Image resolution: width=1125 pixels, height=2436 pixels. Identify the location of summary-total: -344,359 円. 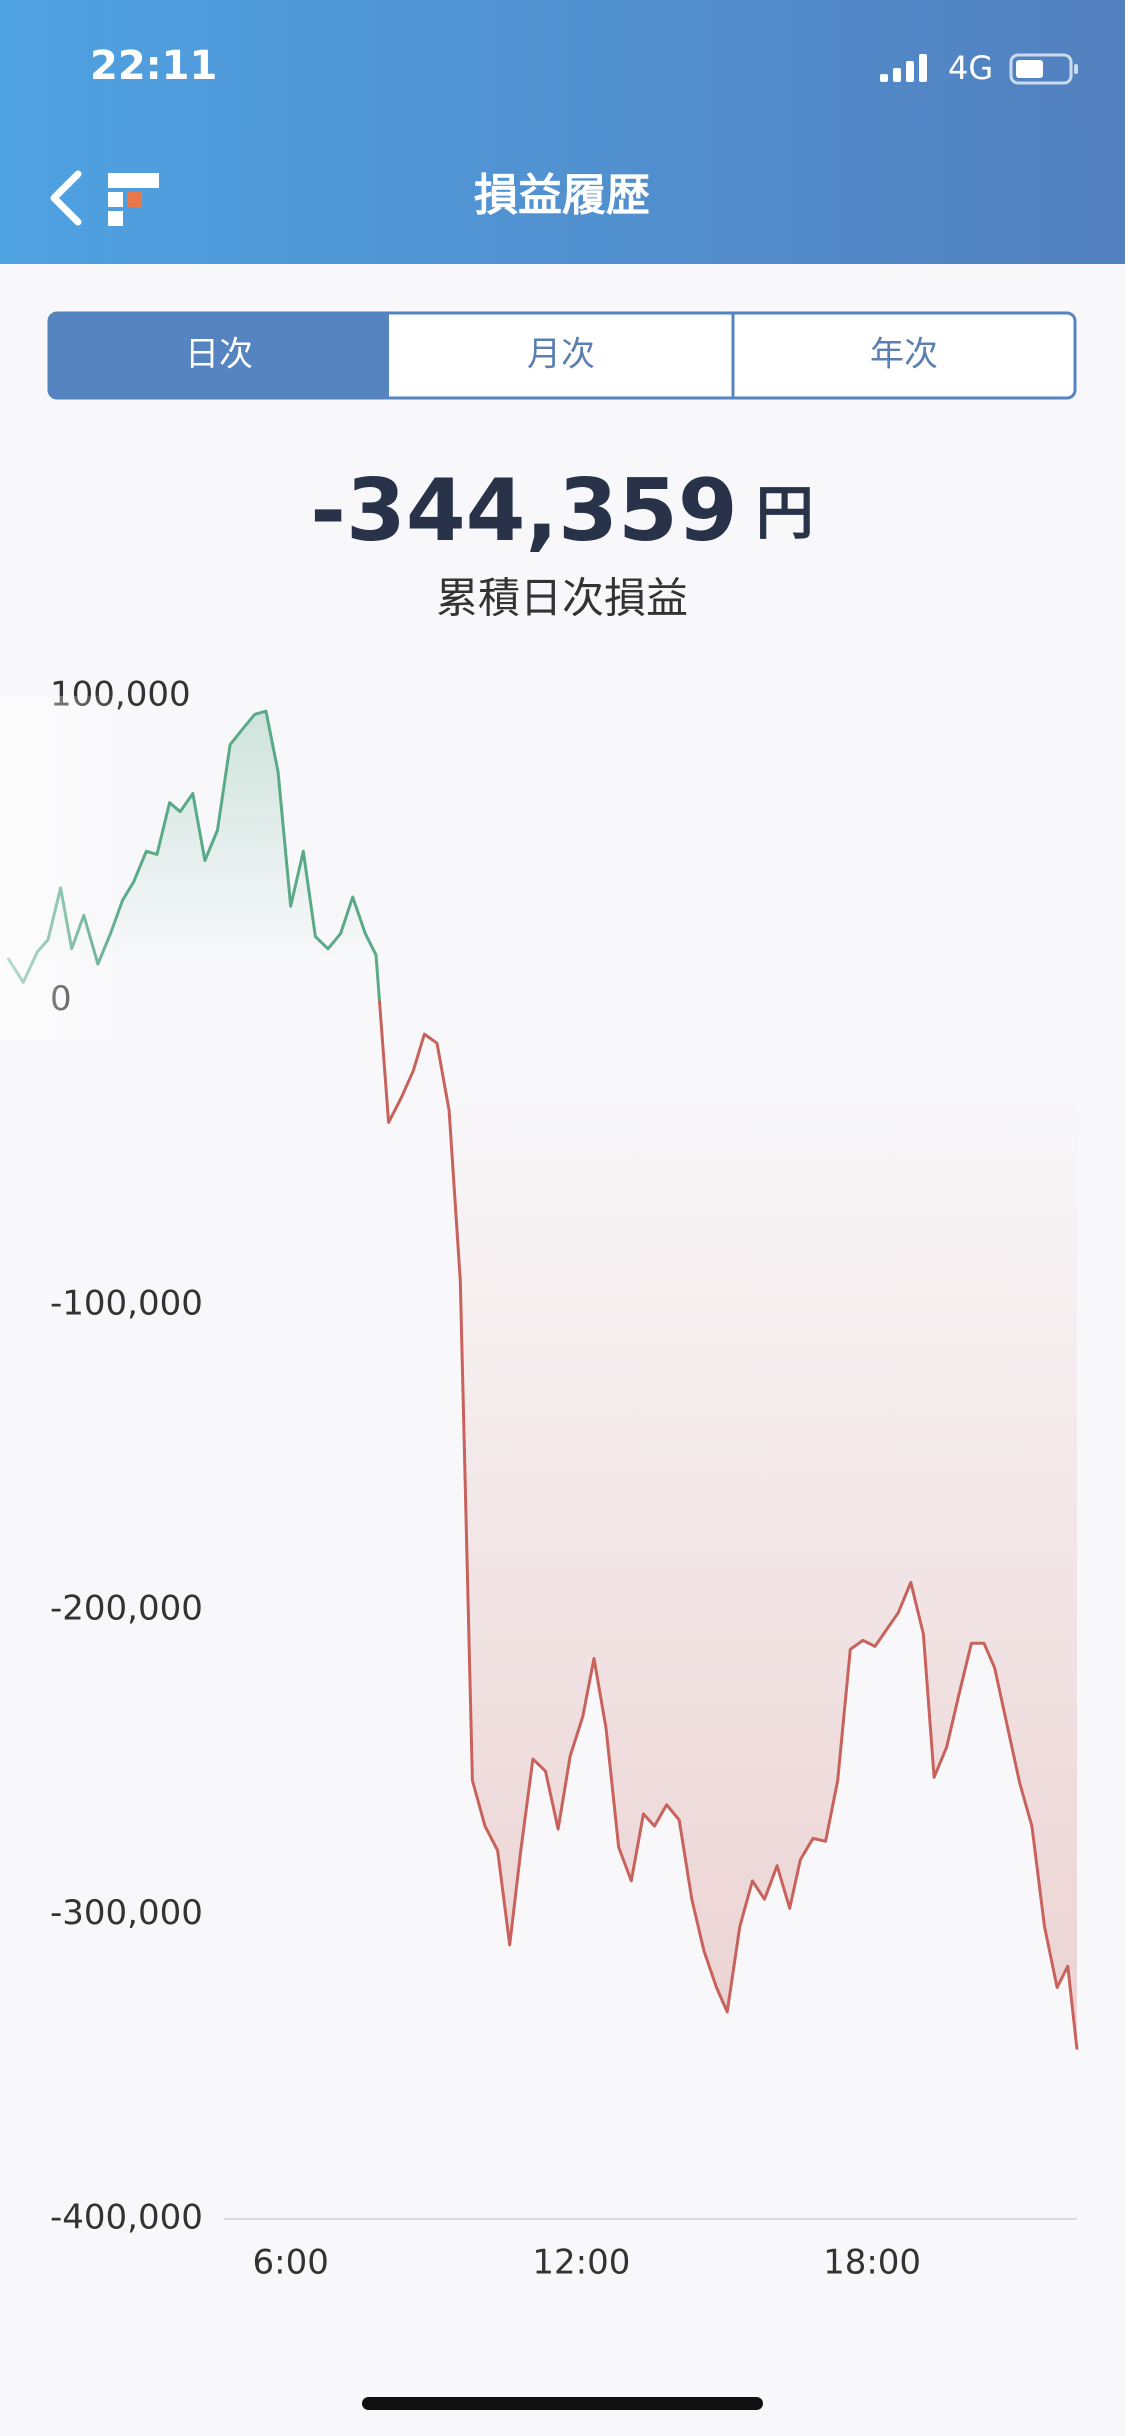
(561, 511).